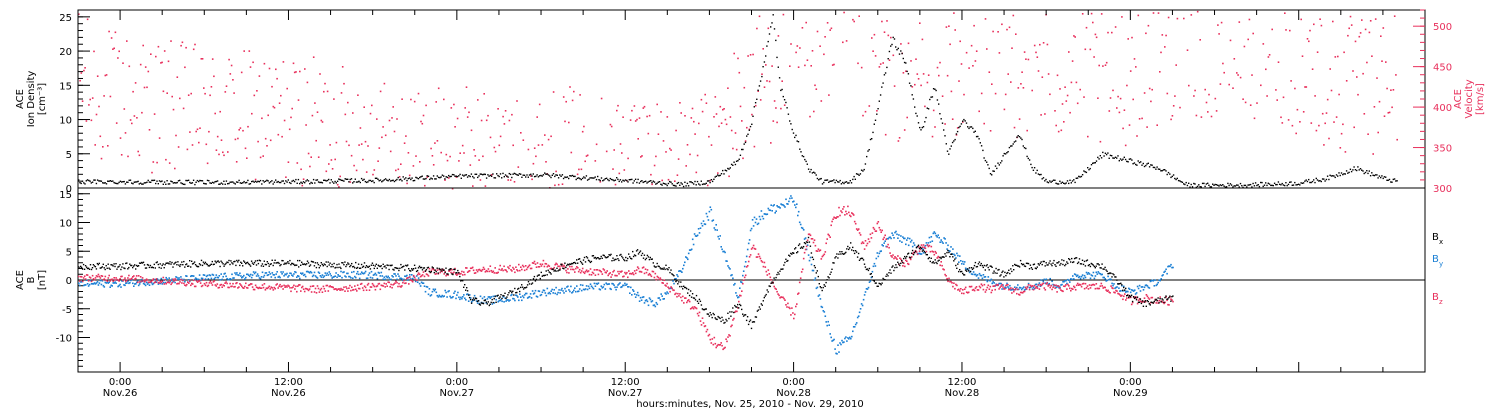 The image size is (1500, 414). Describe the element at coordinates (1442, 189) in the screenshot. I see `velocity-tick-label: 300` at that location.